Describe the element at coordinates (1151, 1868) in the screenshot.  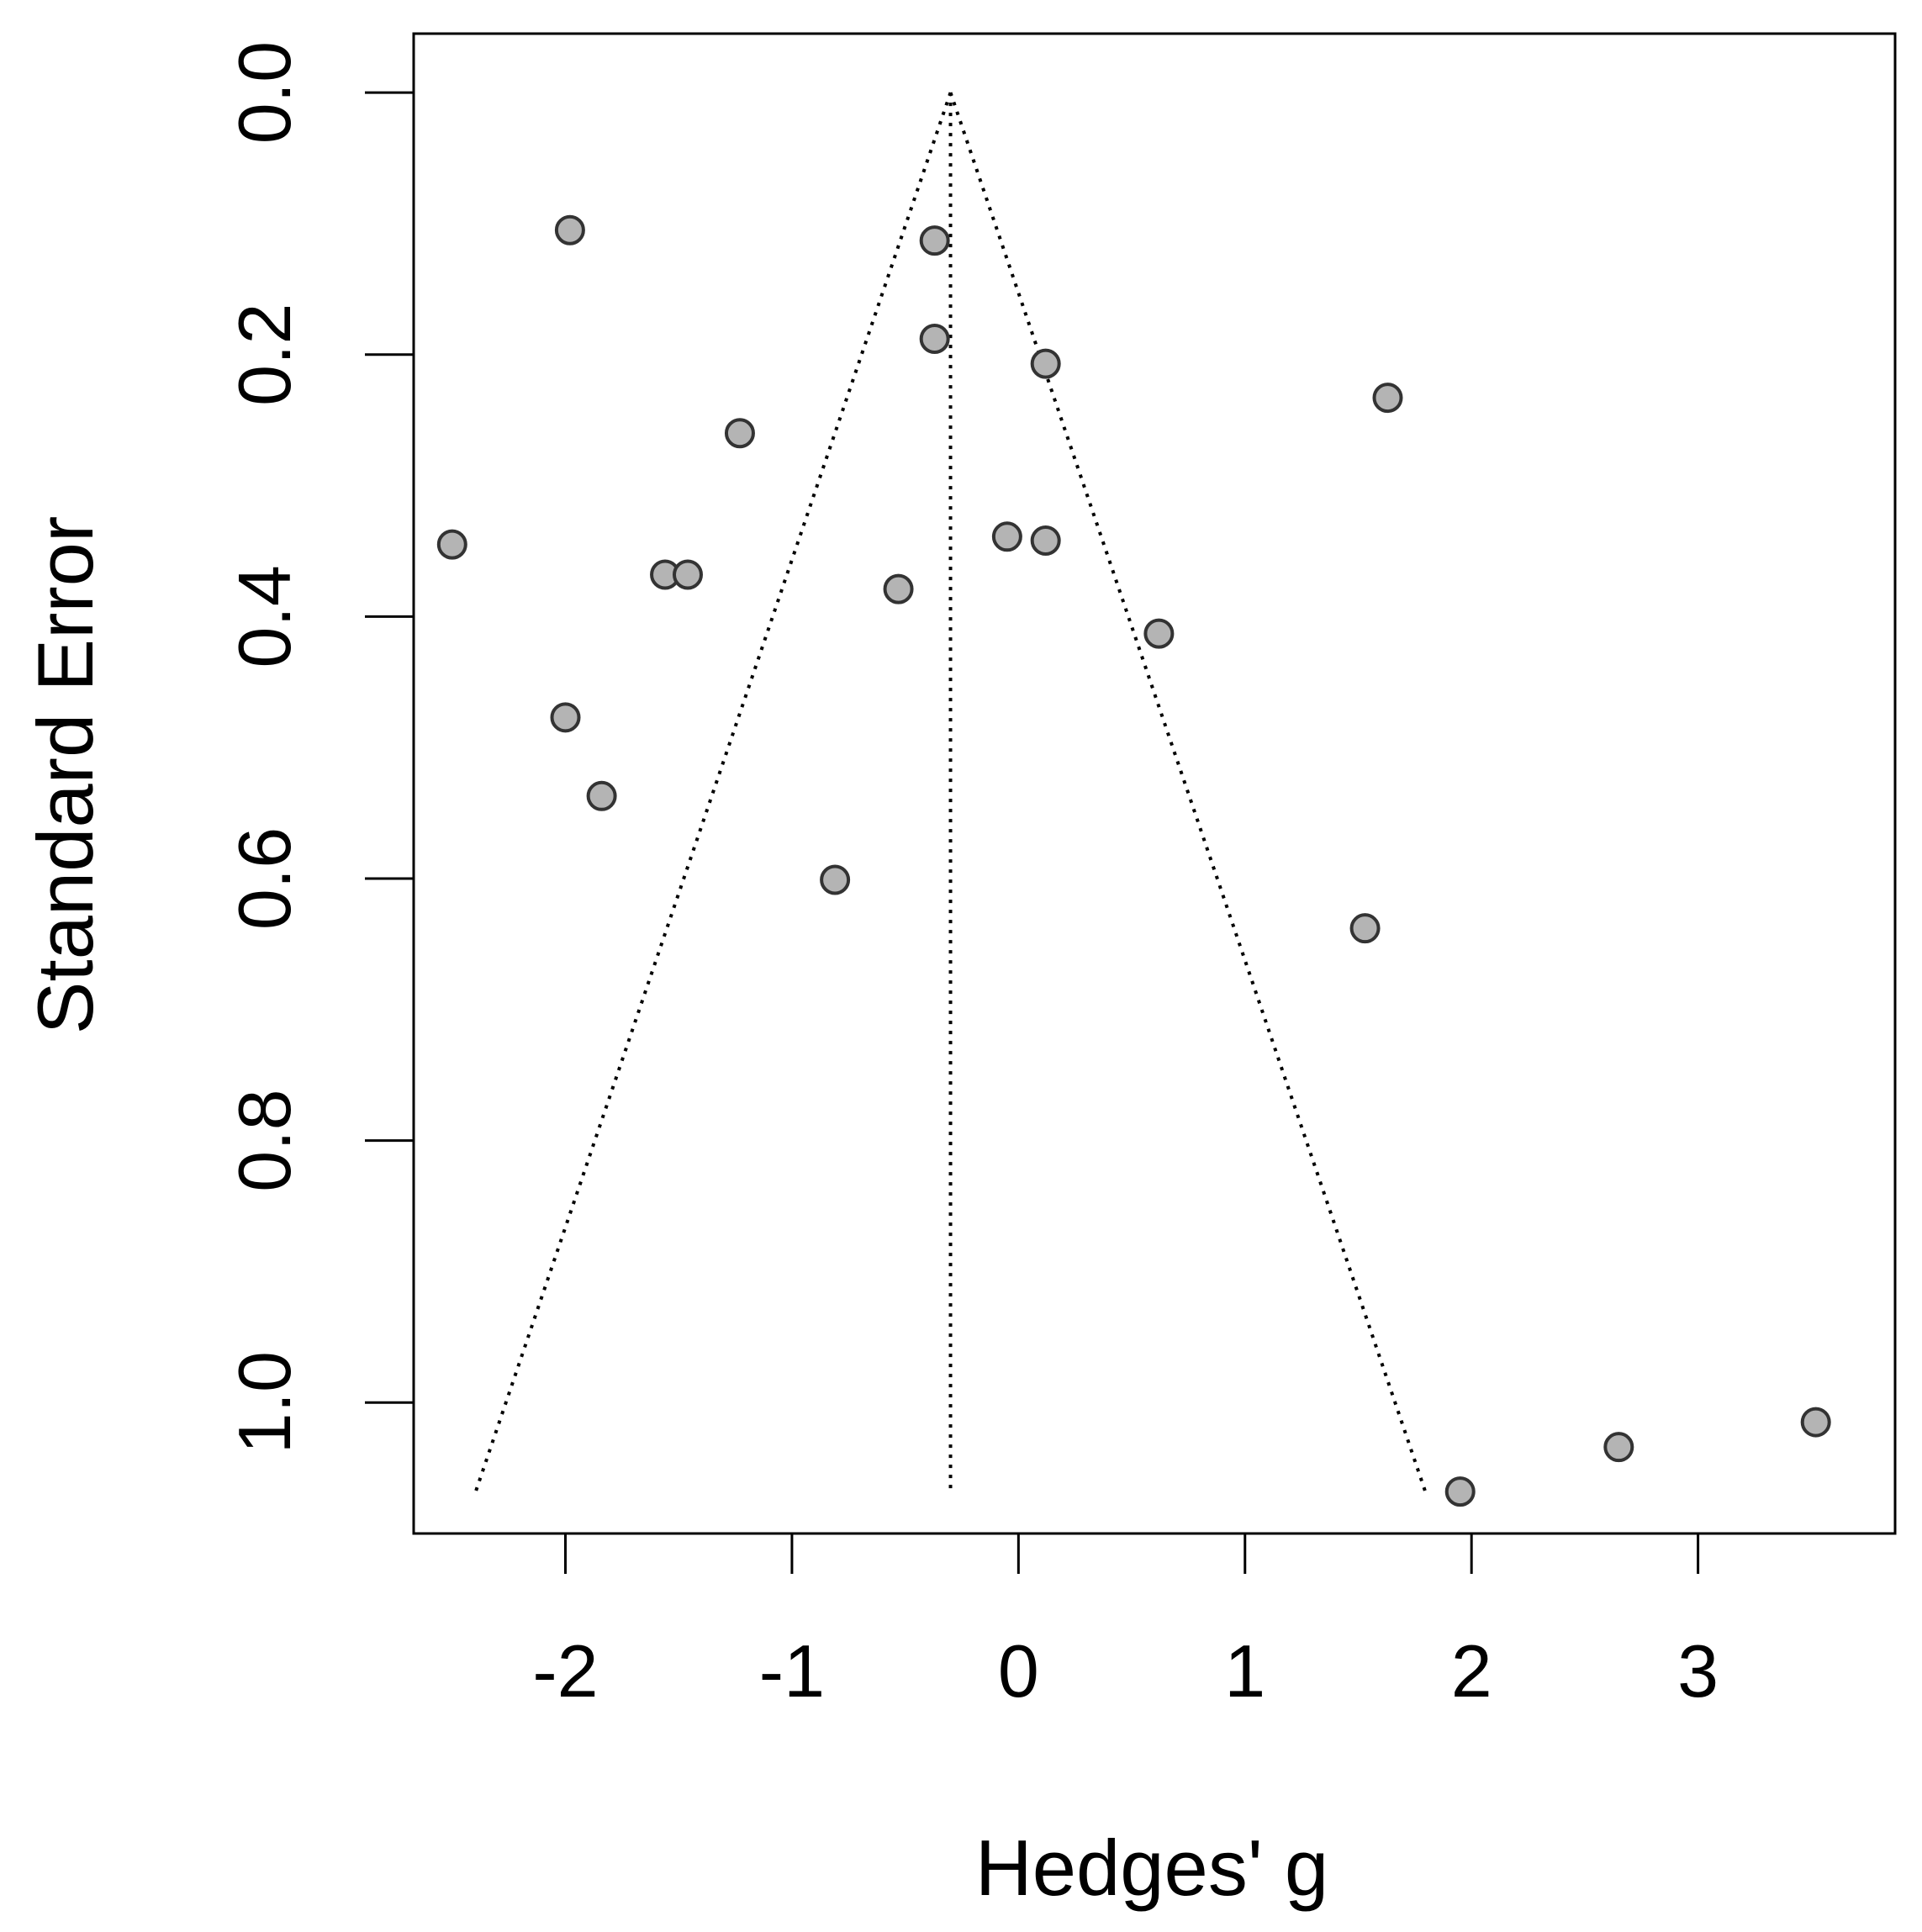
I see `x-axis-title: Hedges' g` at that location.